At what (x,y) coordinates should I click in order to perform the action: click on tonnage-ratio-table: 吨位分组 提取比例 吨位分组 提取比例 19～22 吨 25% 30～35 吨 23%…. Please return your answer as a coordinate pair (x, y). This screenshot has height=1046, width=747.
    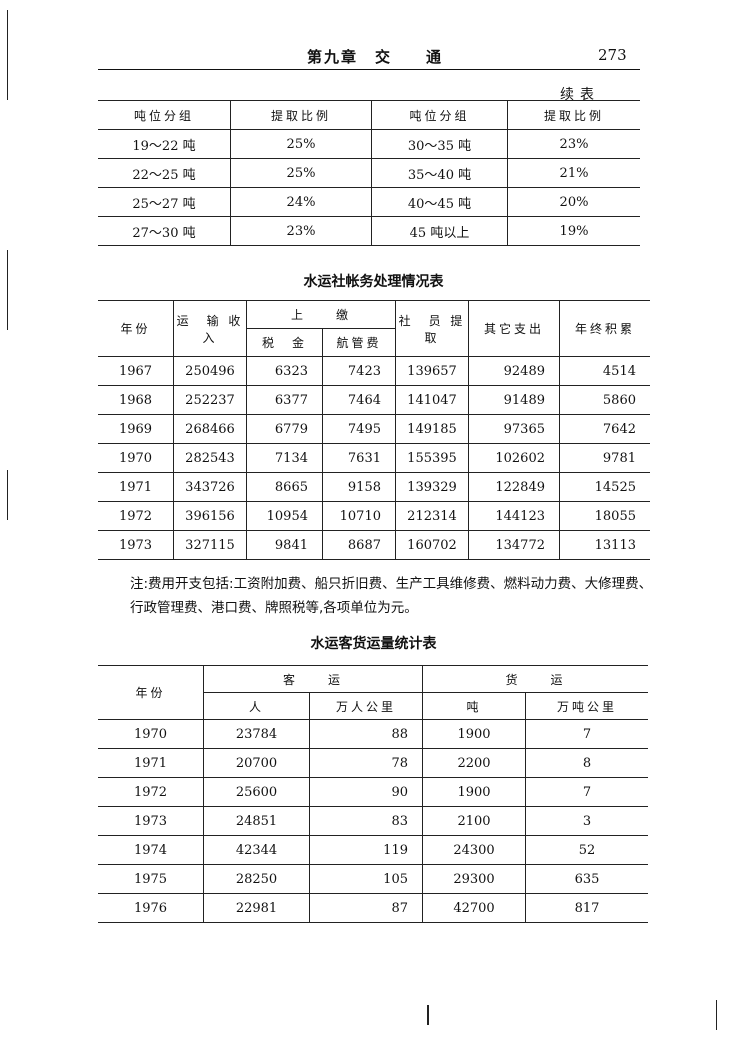
    Looking at the image, I should click on (369, 173).